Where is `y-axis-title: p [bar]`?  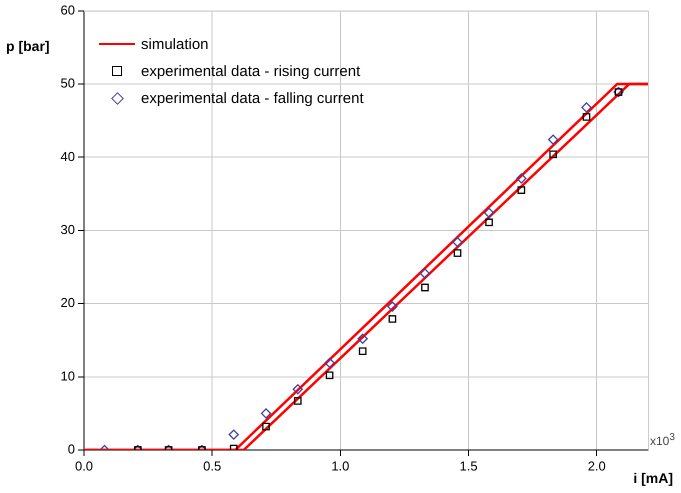
y-axis-title: p [bar] is located at coordinates (28, 46).